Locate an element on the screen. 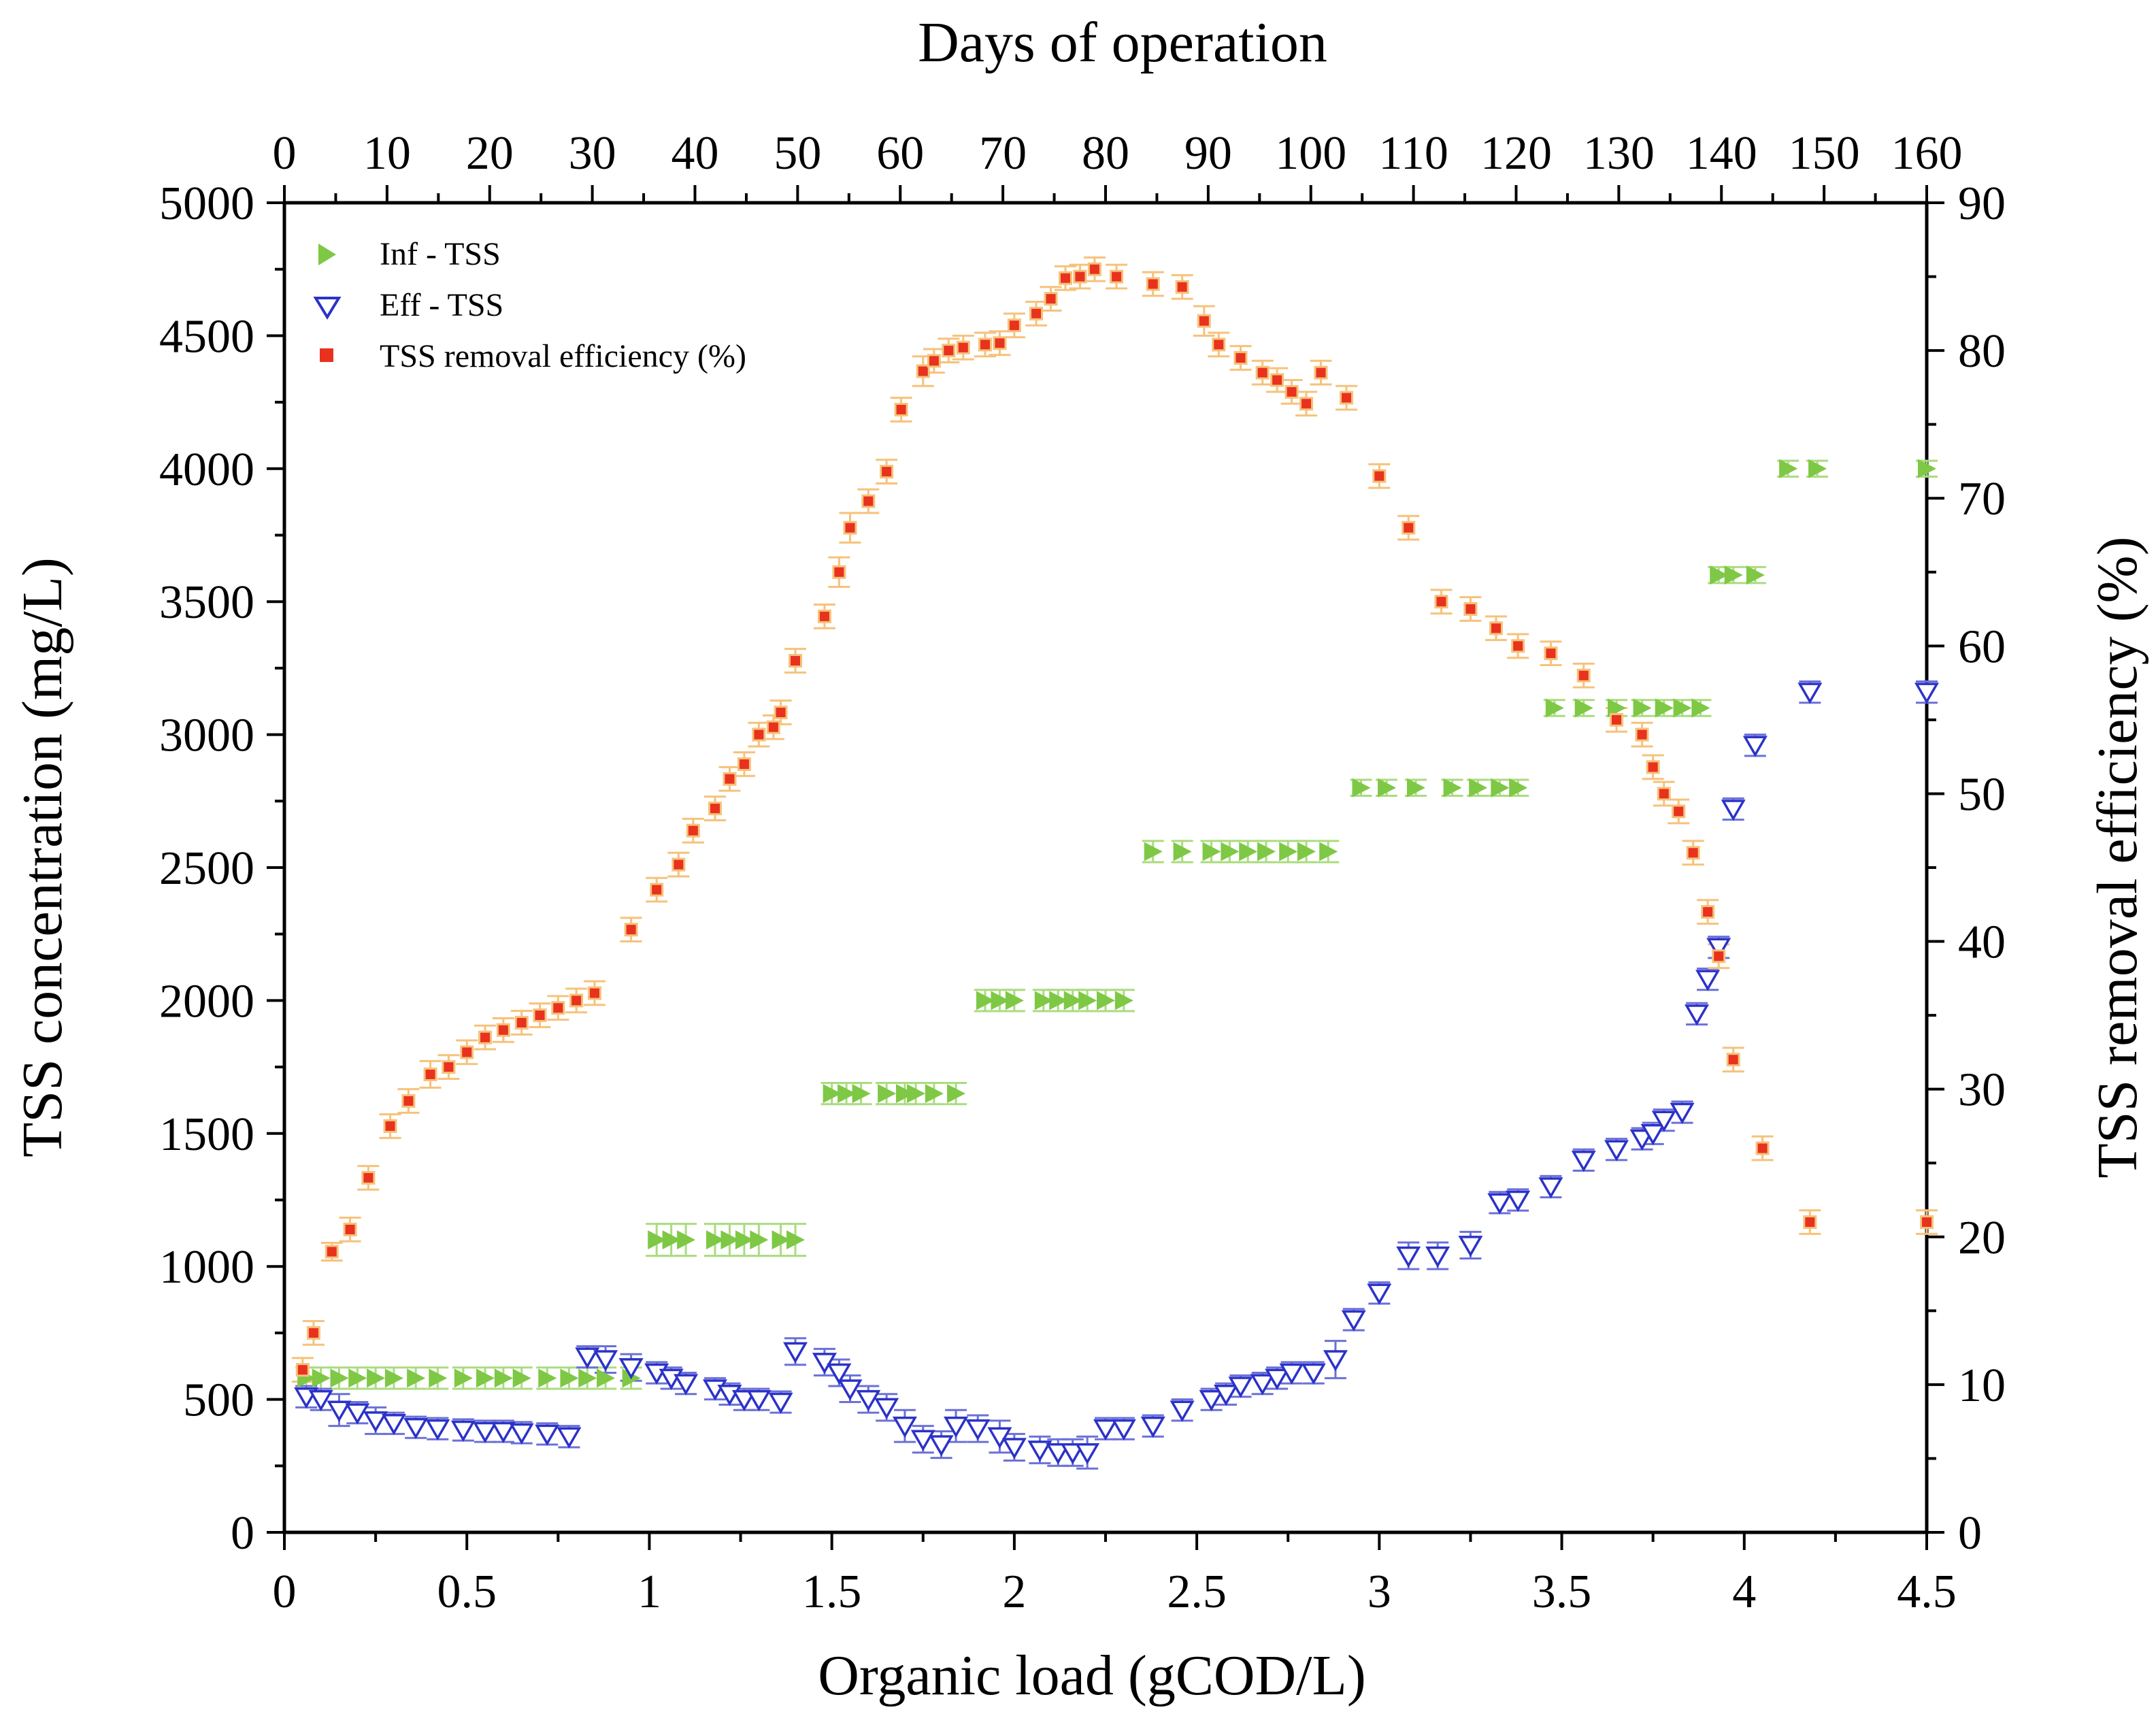 Image resolution: width=2156 pixels, height=1729 pixels. x-top-tick-label: 100 is located at coordinates (1310, 153).